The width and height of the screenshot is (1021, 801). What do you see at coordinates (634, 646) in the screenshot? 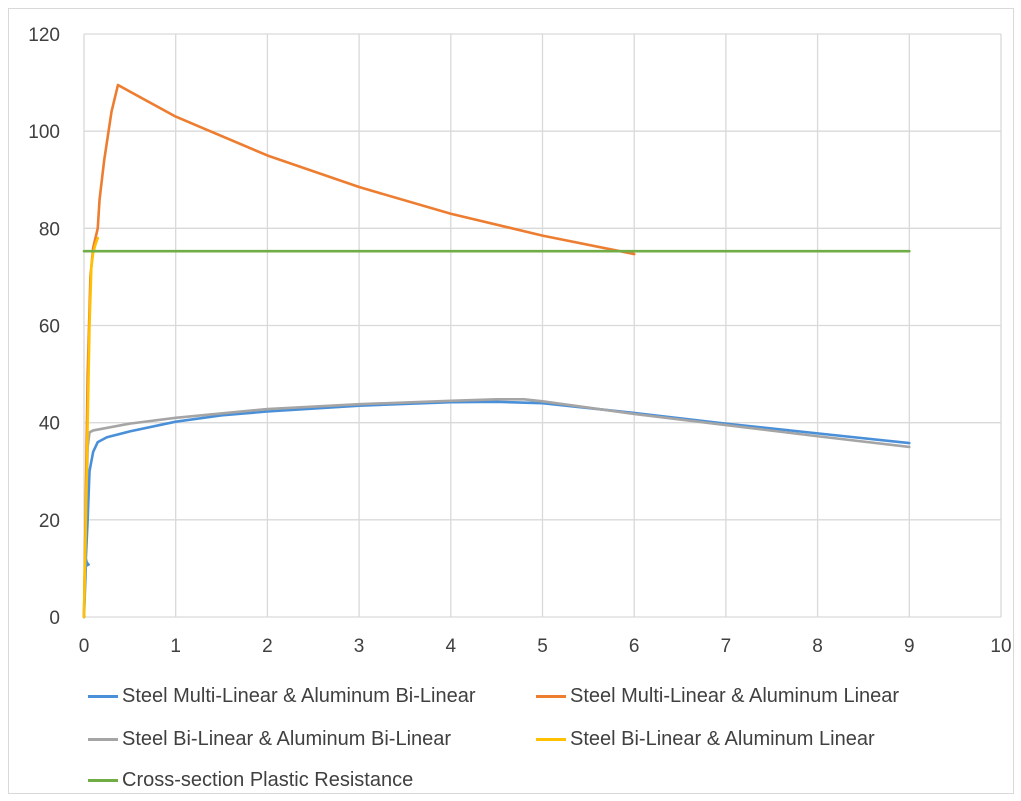
I see `x-tick-label: 6` at bounding box center [634, 646].